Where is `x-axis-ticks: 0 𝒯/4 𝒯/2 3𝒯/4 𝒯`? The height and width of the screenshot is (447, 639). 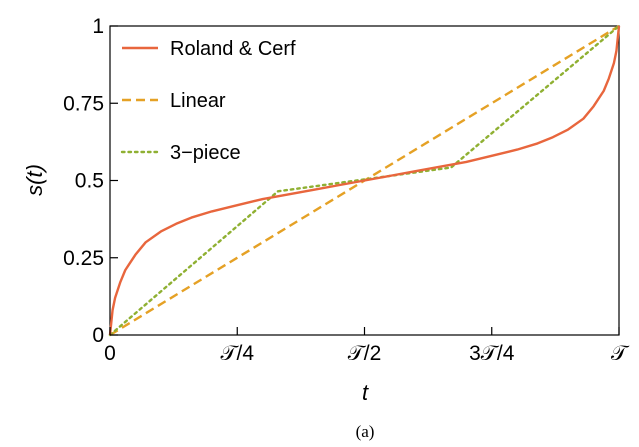 x-axis-ticks: 0 𝒯/4 𝒯/2 3𝒯/4 𝒯 is located at coordinates (367, 346).